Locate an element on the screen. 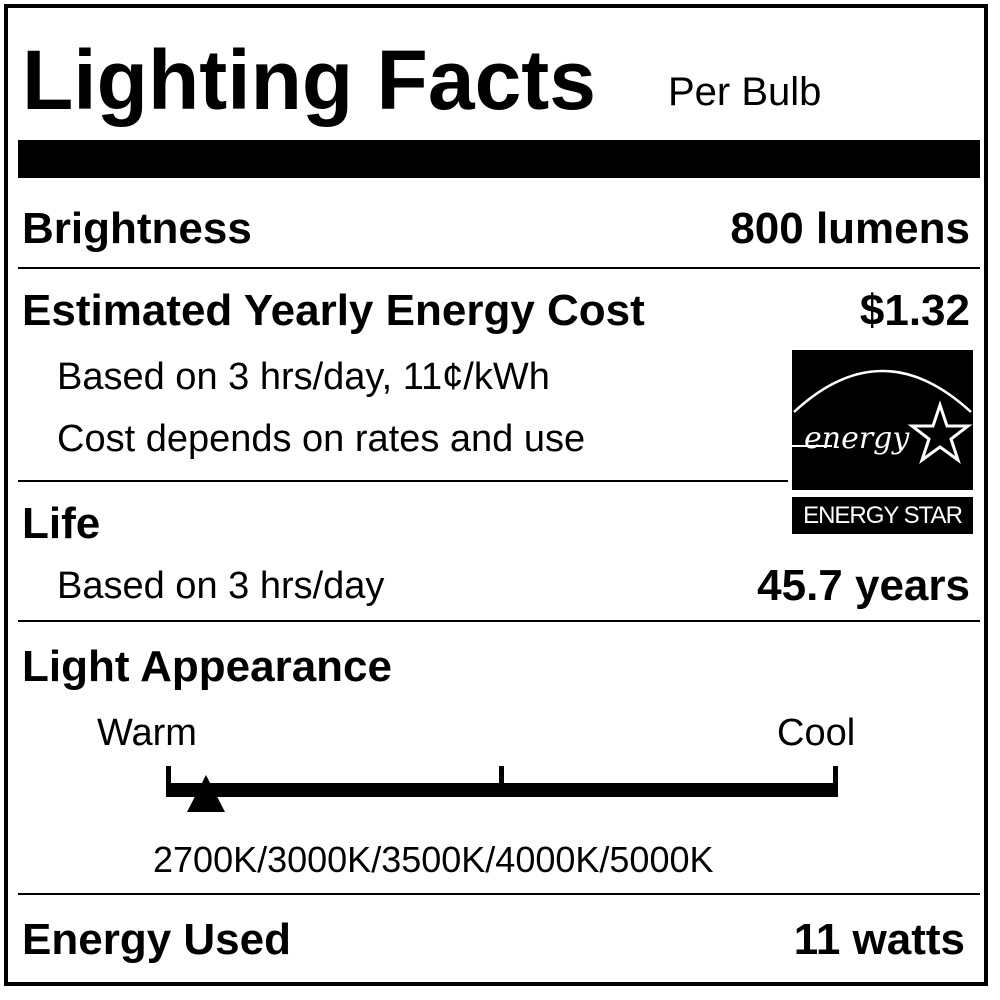 Image resolution: width=1000 pixels, height=1000 pixels. brightness-label: Brightness is located at coordinates (137, 228).